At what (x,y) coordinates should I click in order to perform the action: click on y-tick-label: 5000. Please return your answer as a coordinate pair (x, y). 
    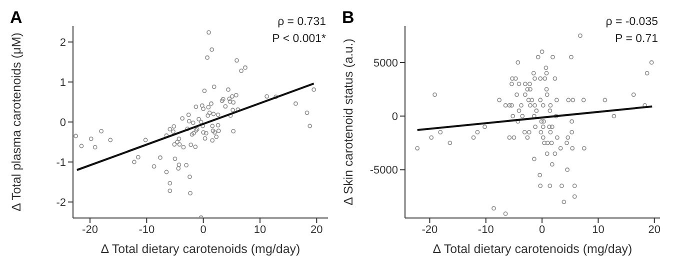
    Looking at the image, I should click on (386, 63).